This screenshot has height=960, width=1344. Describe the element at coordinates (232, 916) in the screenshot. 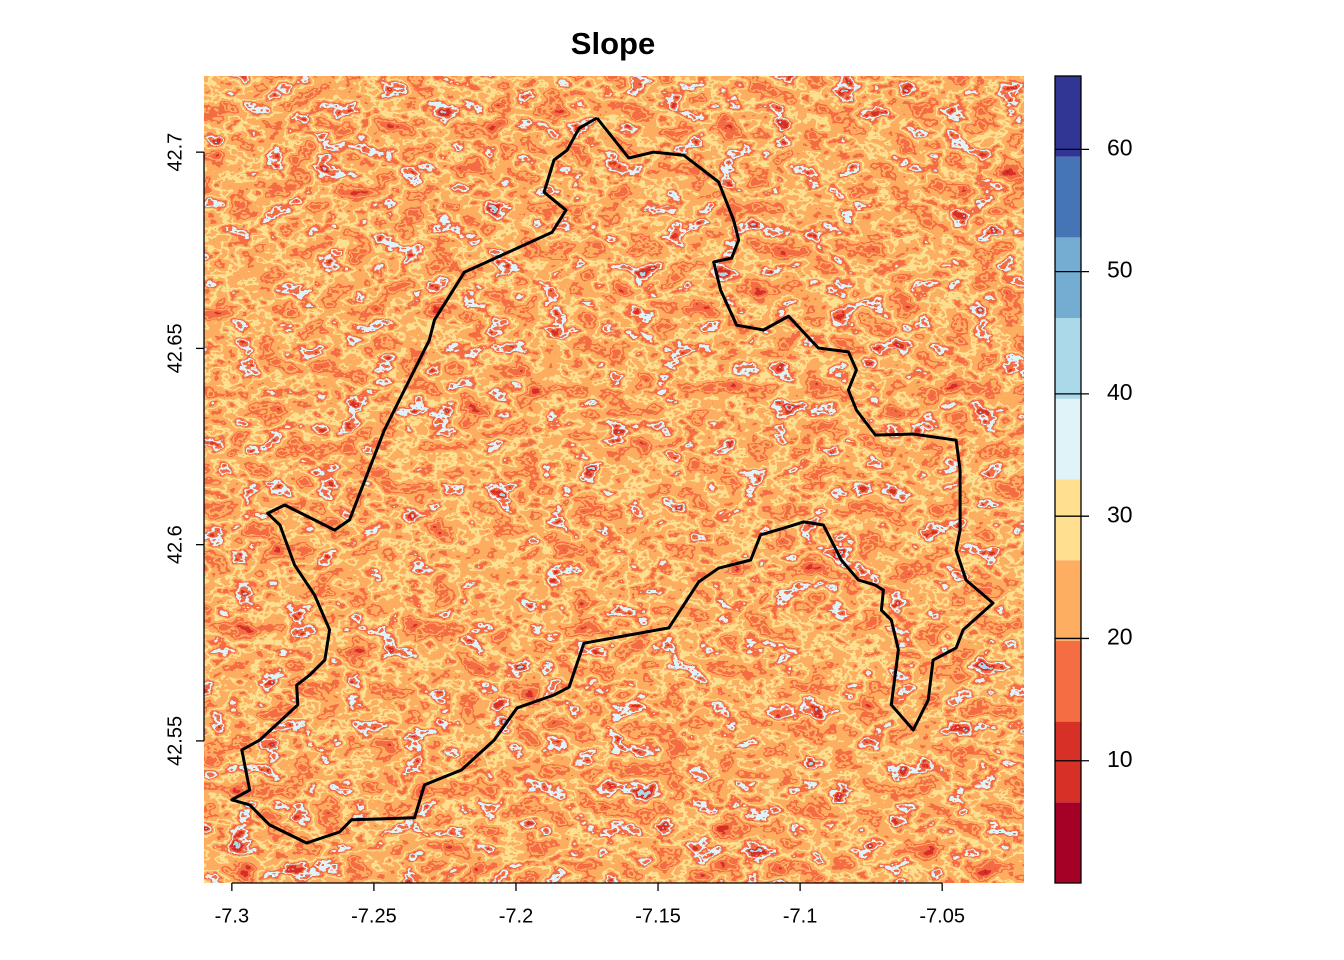

I see `x-tick-label: -7.3` at that location.